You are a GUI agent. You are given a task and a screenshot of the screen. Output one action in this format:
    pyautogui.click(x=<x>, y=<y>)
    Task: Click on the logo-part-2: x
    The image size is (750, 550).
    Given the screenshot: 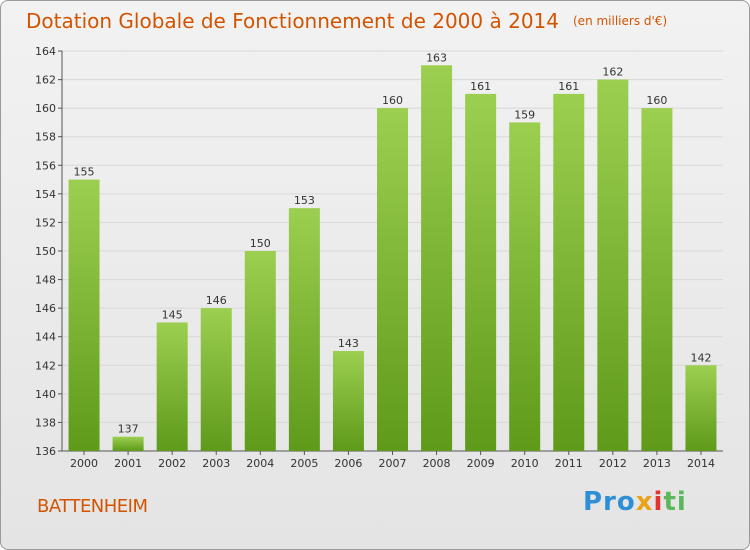 What is the action you would take?
    pyautogui.click(x=644, y=502)
    